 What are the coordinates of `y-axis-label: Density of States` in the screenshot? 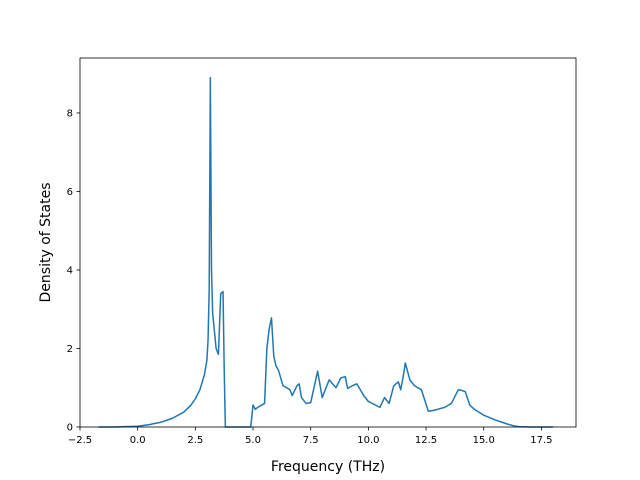 It's located at (46, 243).